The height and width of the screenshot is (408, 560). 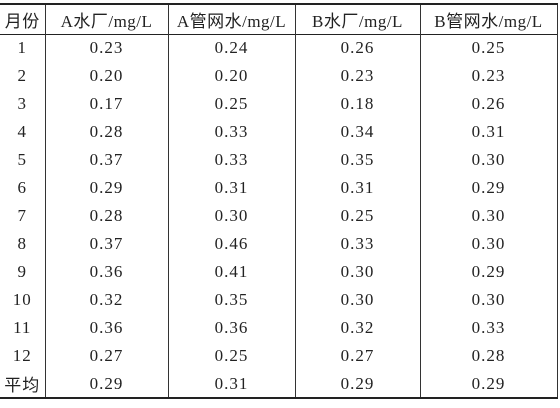 I want to click on table-row: 7 0.28 0.30 0.25 0.30, so click(x=279, y=216).